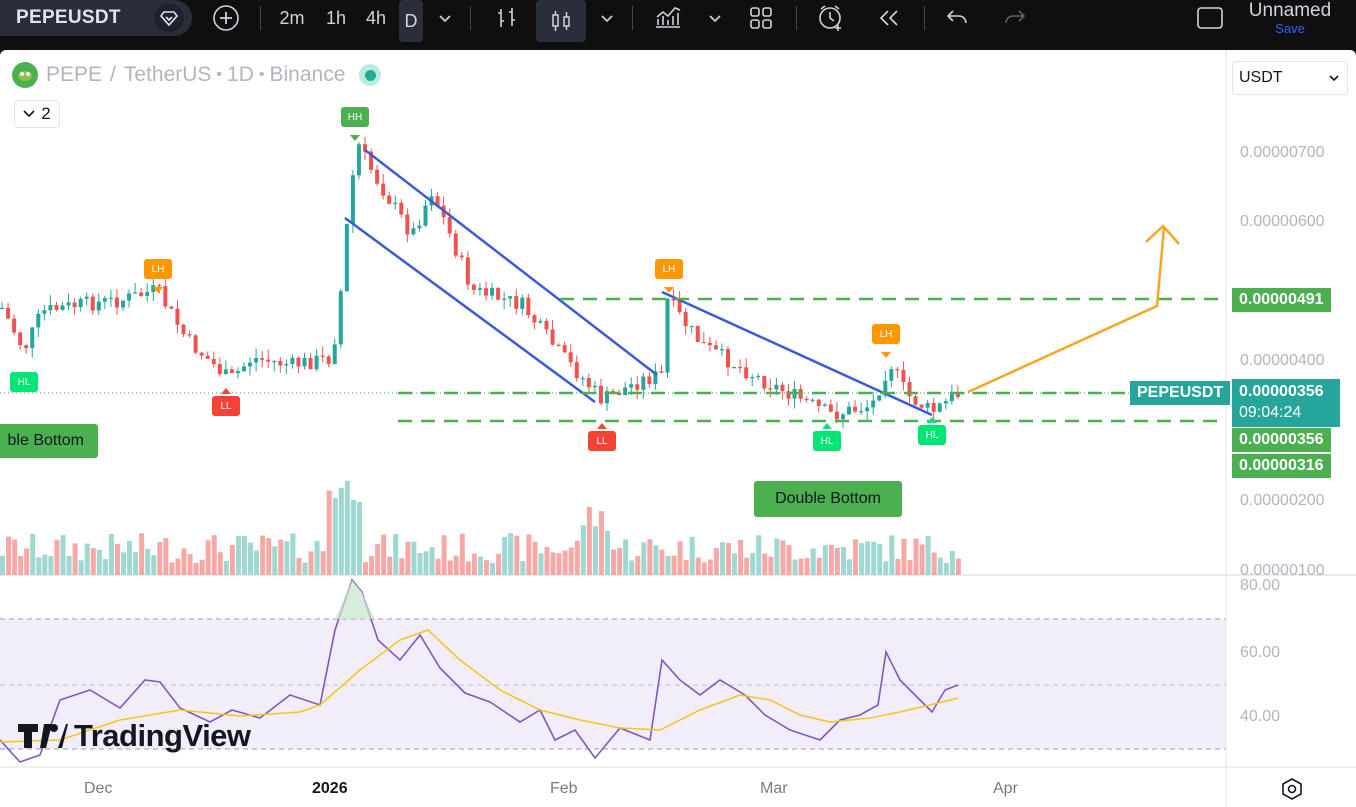 Image resolution: width=1356 pixels, height=807 pixels. What do you see at coordinates (932, 435) in the screenshot?
I see `pivot-hl-badge: HL` at bounding box center [932, 435].